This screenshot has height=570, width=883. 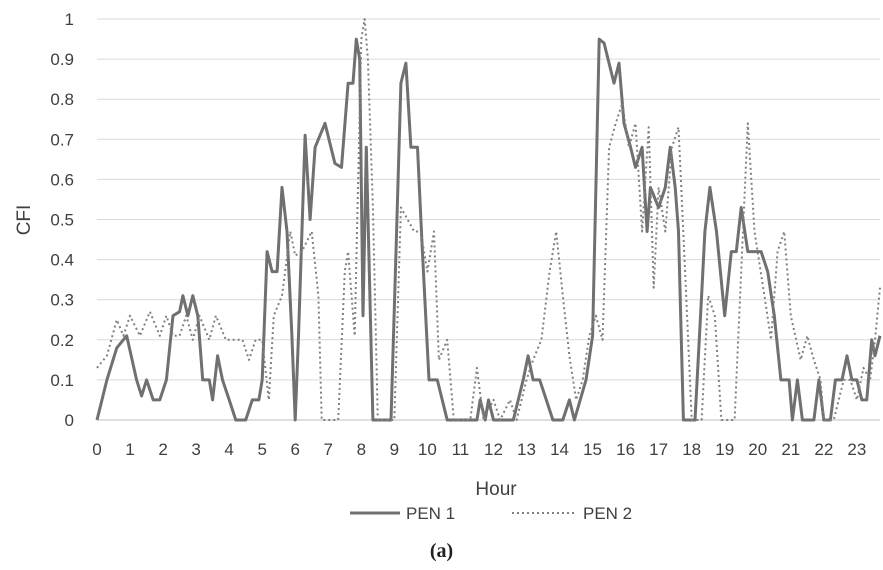 What do you see at coordinates (592, 449) in the screenshot?
I see `x-tick-label: 15` at bounding box center [592, 449].